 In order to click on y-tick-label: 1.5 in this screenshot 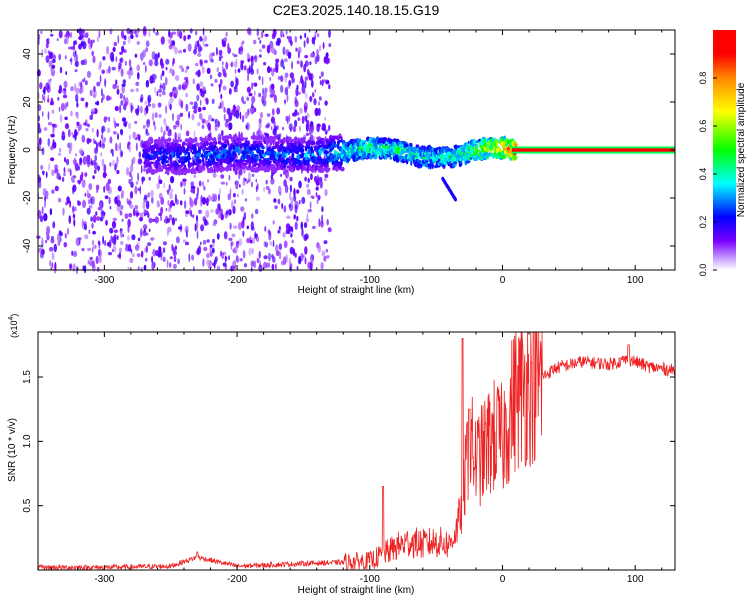, I will do `click(27, 377)`.